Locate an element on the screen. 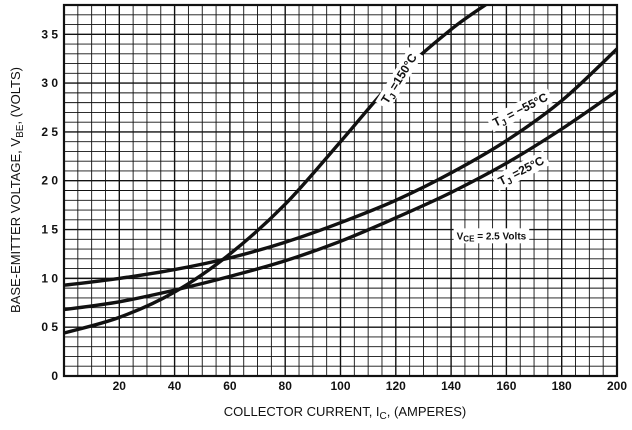 The image size is (632, 430). curve-label-text: TJ = −55°C is located at coordinates (520, 111).